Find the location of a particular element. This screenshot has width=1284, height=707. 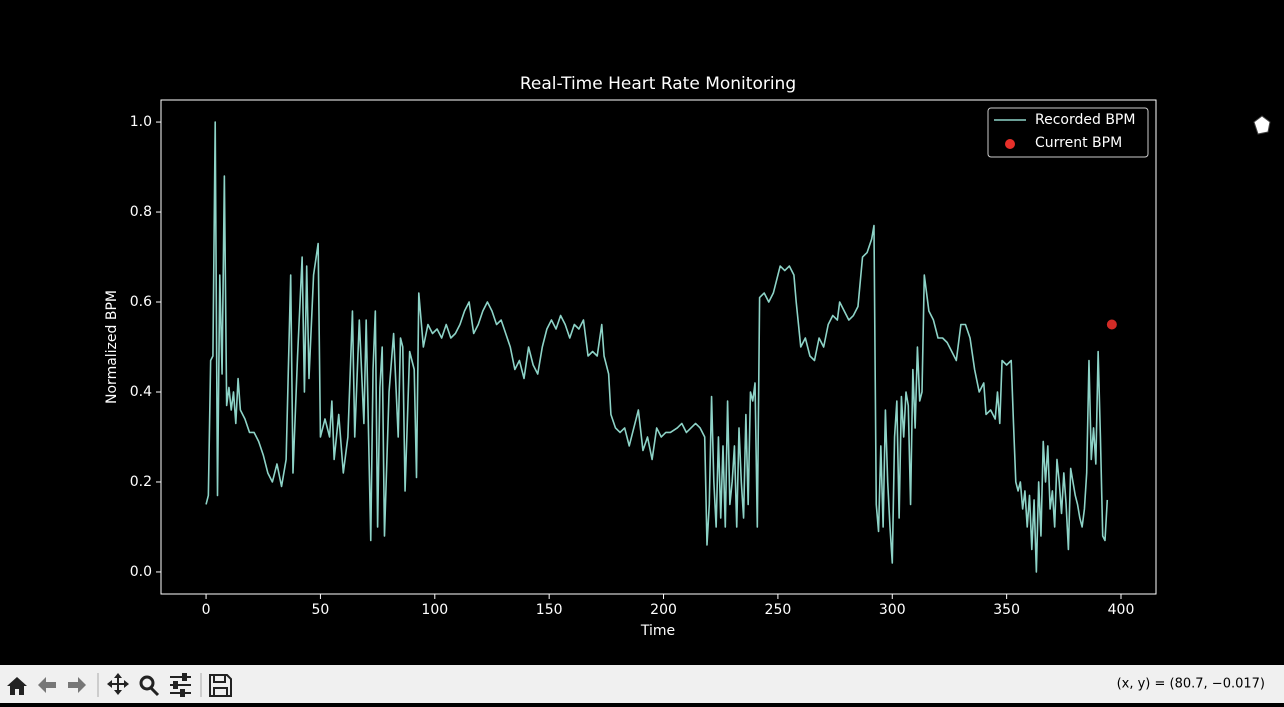

x-tick-label: 400 is located at coordinates (1121, 610).